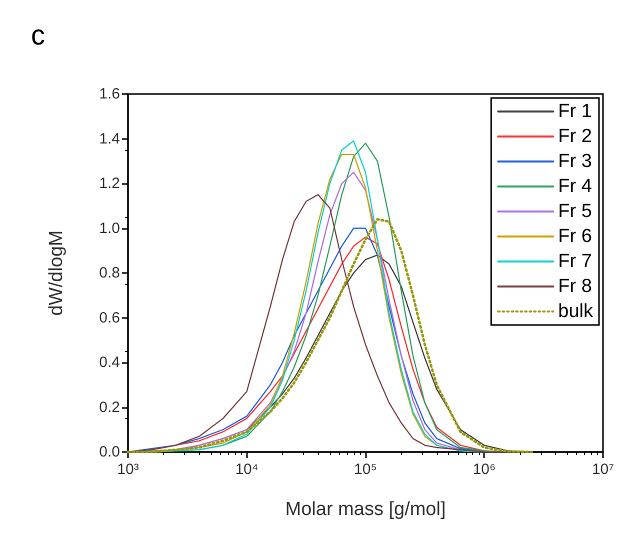  I want to click on y-tick-label: 0.0, so click(109, 452).